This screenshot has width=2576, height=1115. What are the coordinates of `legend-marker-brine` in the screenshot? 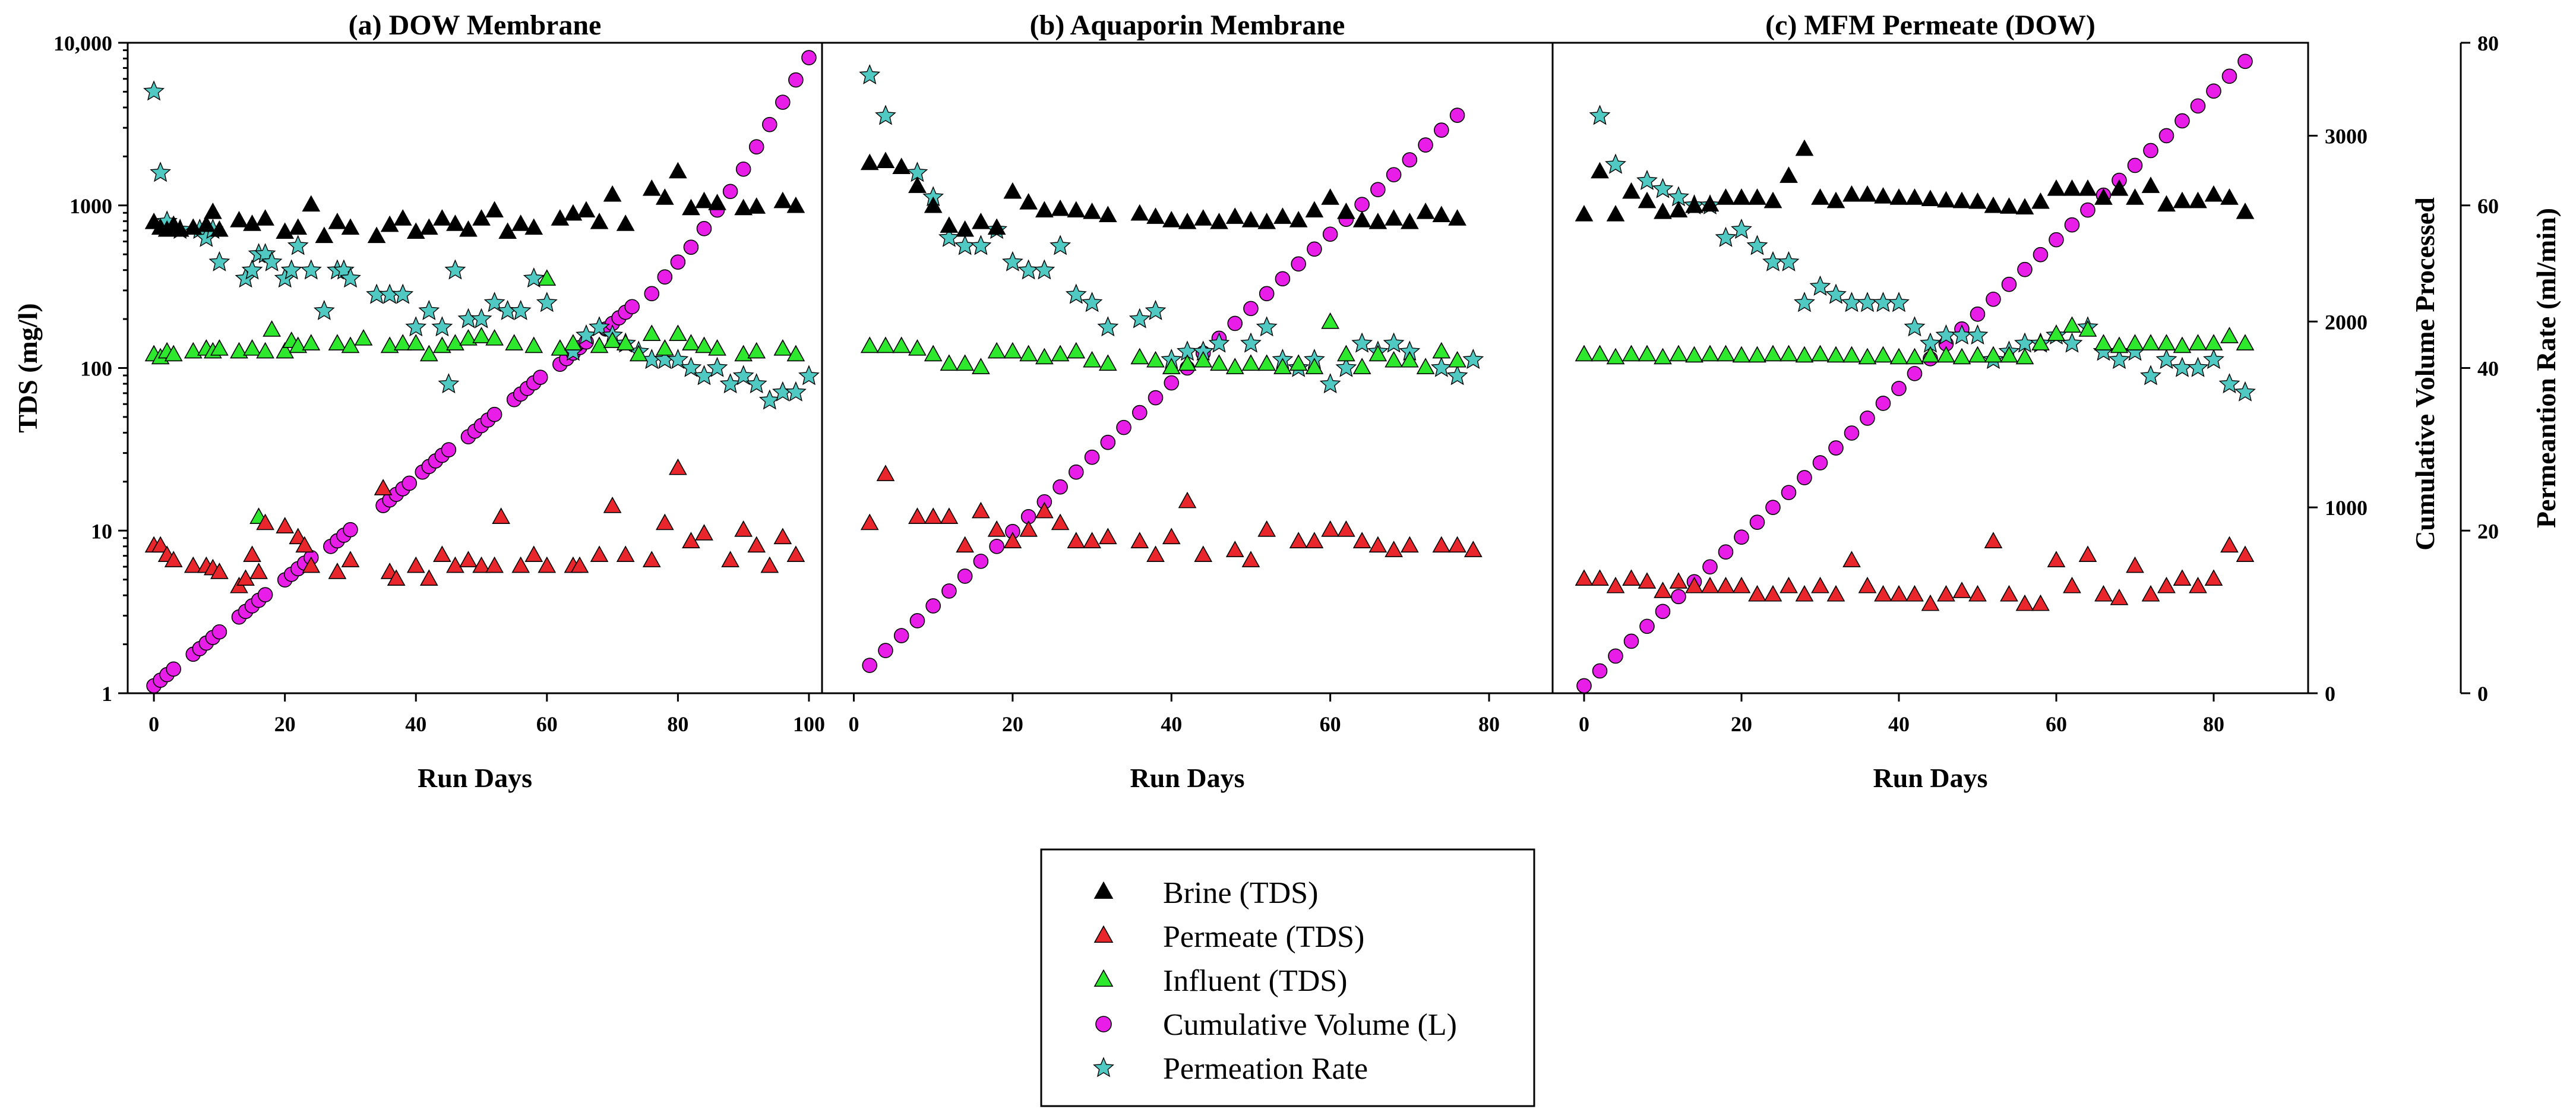 It's located at (1103, 890).